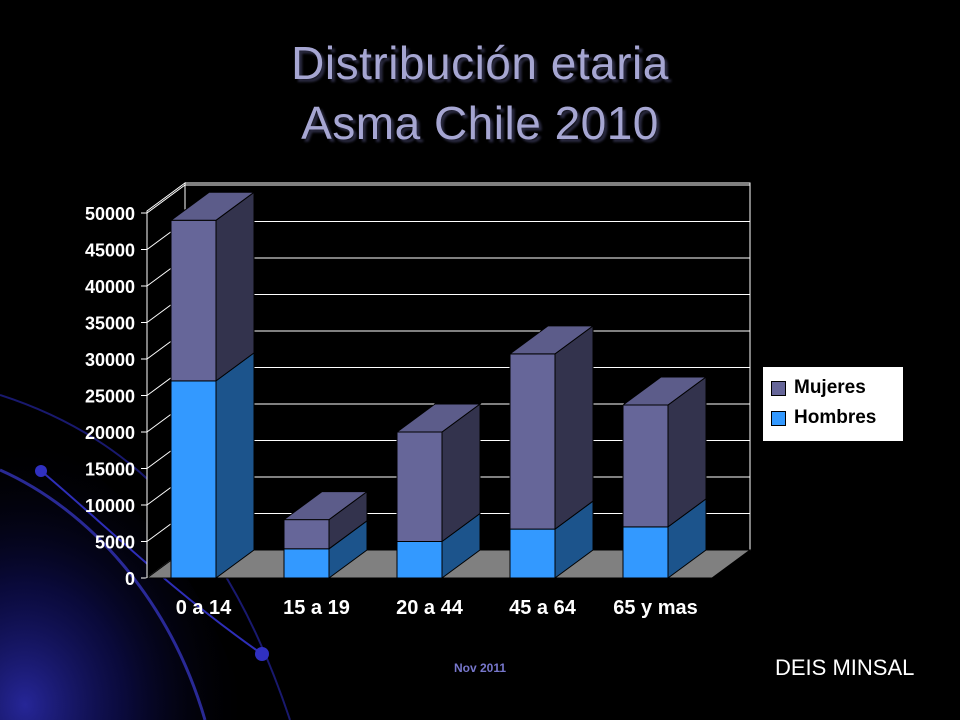 This screenshot has height=720, width=960. I want to click on y-tick-label: 40000, so click(110, 287).